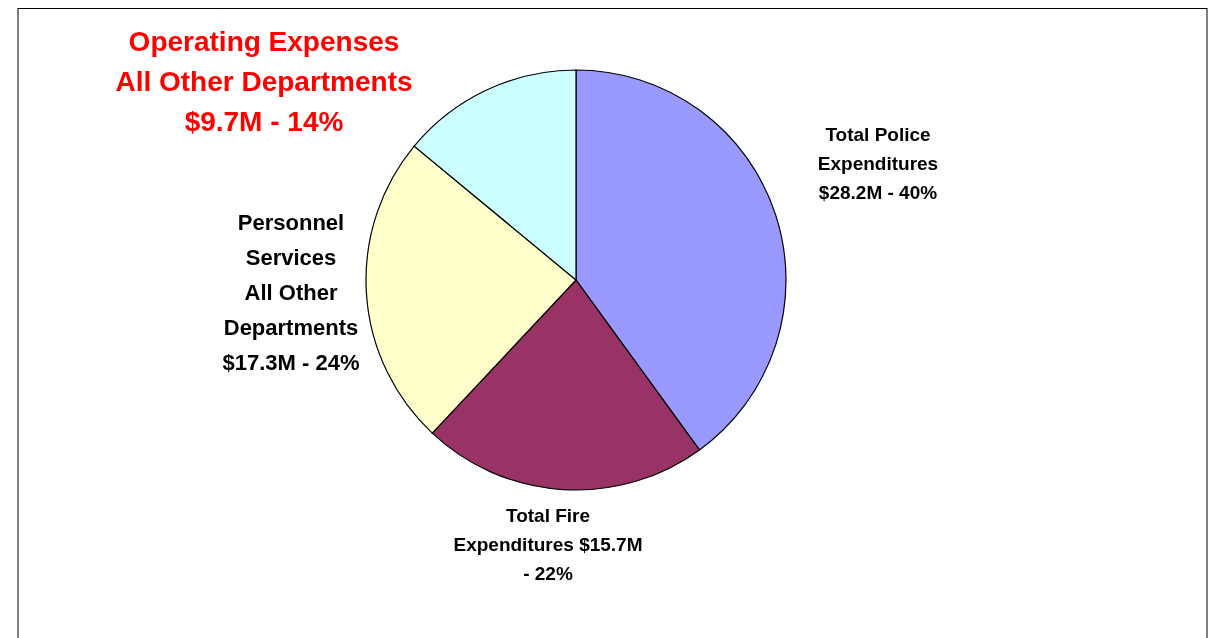 The image size is (1209, 638). I want to click on slice-label: Total Fire Expenditures $15.7M - 22%, so click(548, 544).